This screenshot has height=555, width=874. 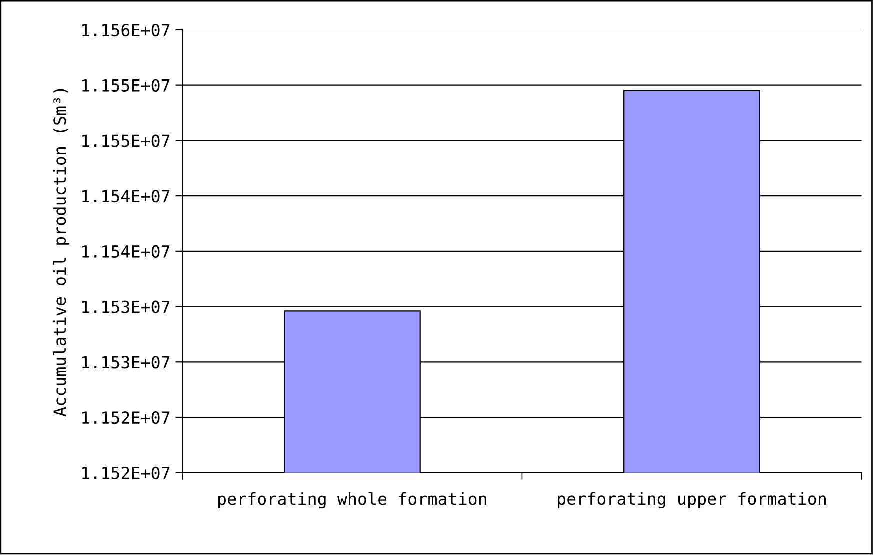 What do you see at coordinates (692, 500) in the screenshot?
I see `x-tick-label: perforating upper formation` at bounding box center [692, 500].